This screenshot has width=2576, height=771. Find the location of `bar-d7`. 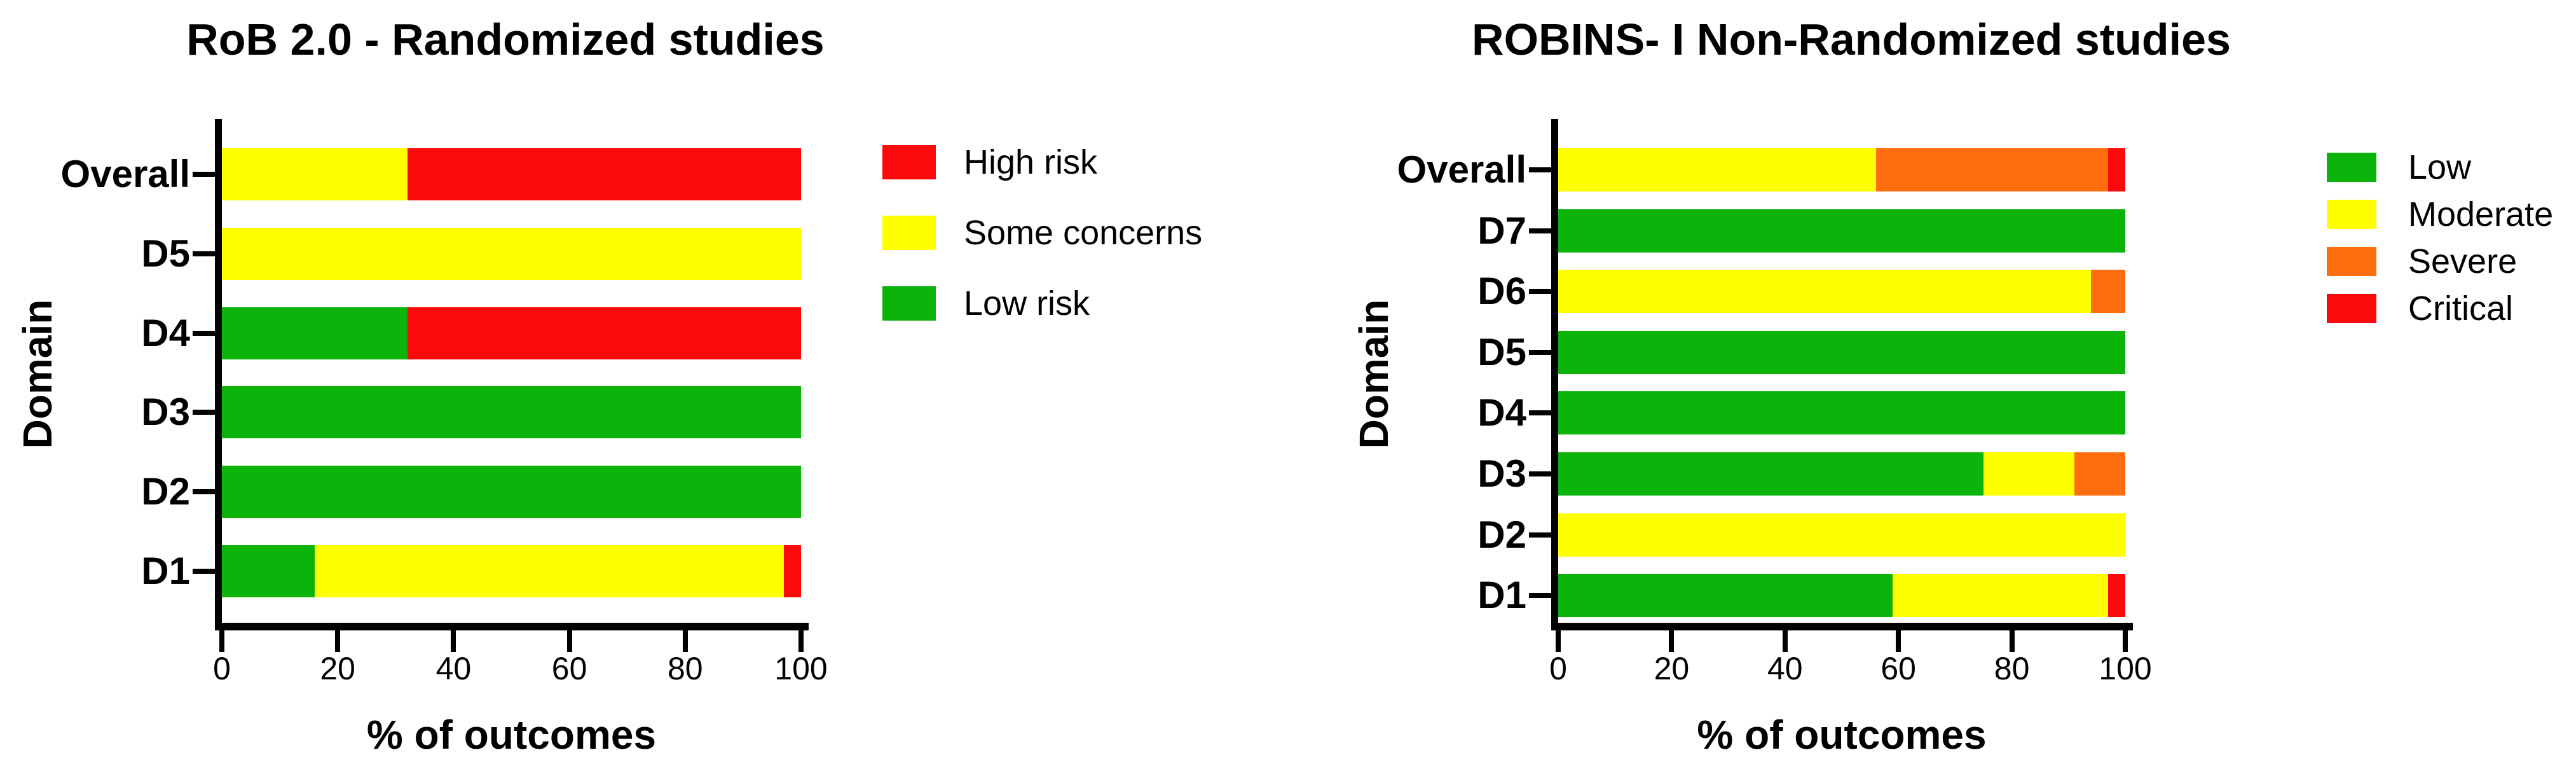

bar-d7 is located at coordinates (1841, 231).